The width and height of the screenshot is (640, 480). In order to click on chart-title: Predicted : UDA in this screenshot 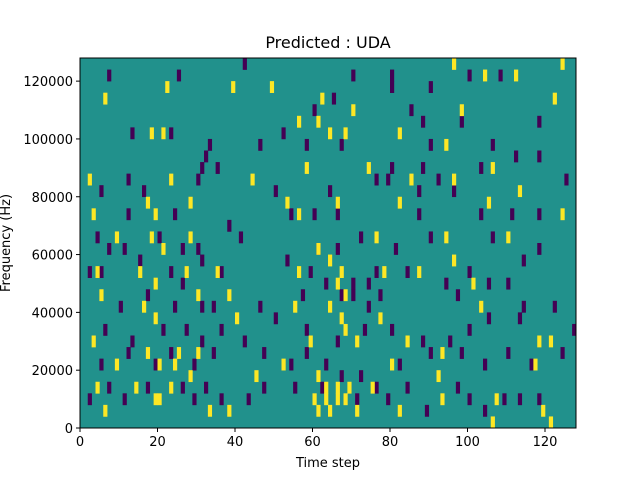, I will do `click(327, 42)`.